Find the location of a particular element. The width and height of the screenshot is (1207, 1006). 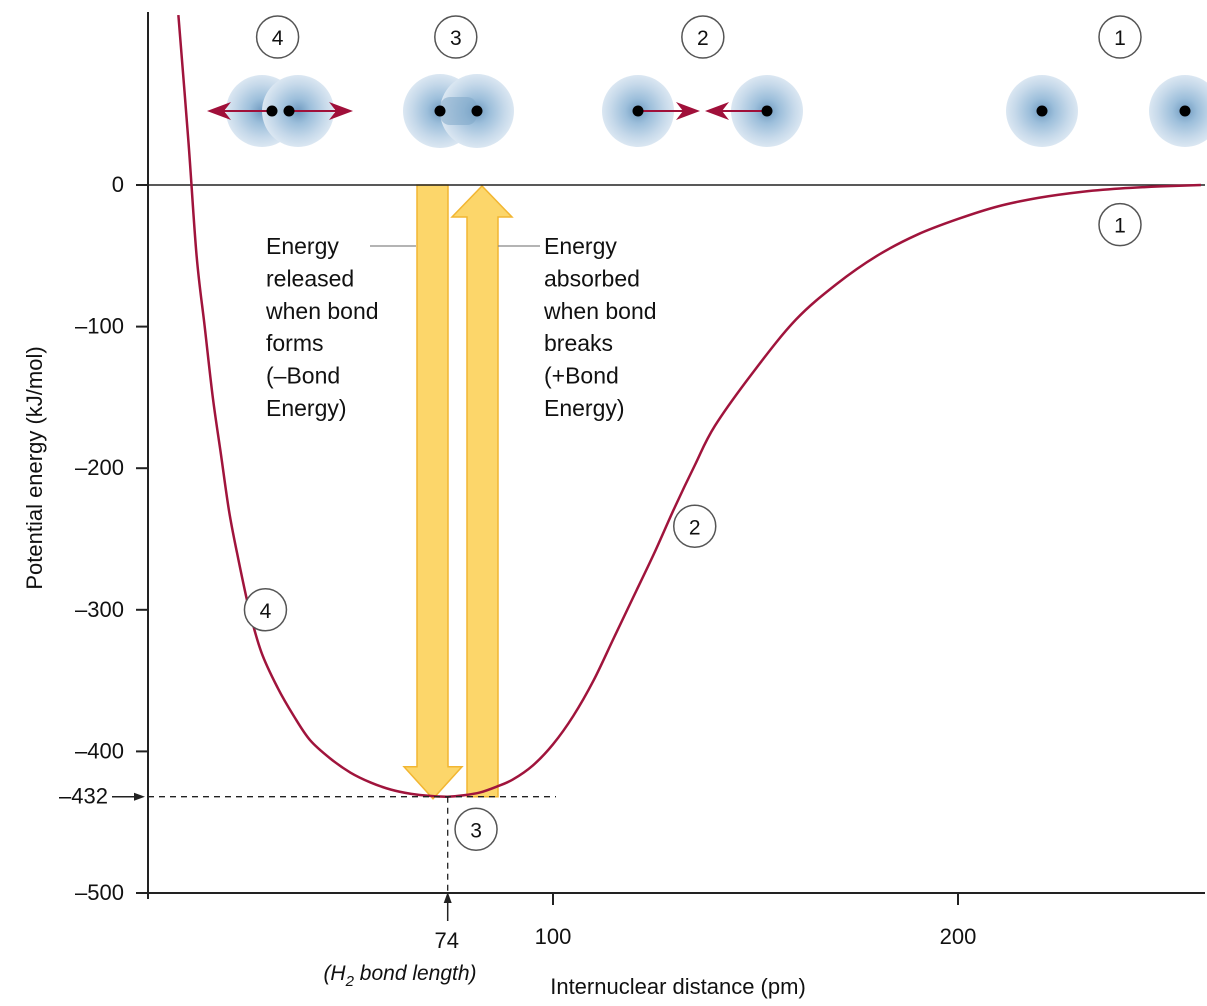

min-energy-pointer-head is located at coordinates (139, 796).